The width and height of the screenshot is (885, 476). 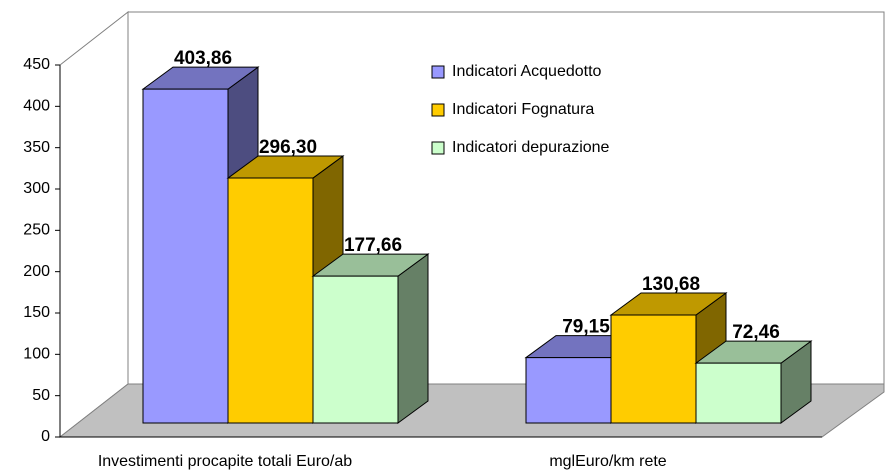 I want to click on y-tick-label: 50, so click(x=41, y=395).